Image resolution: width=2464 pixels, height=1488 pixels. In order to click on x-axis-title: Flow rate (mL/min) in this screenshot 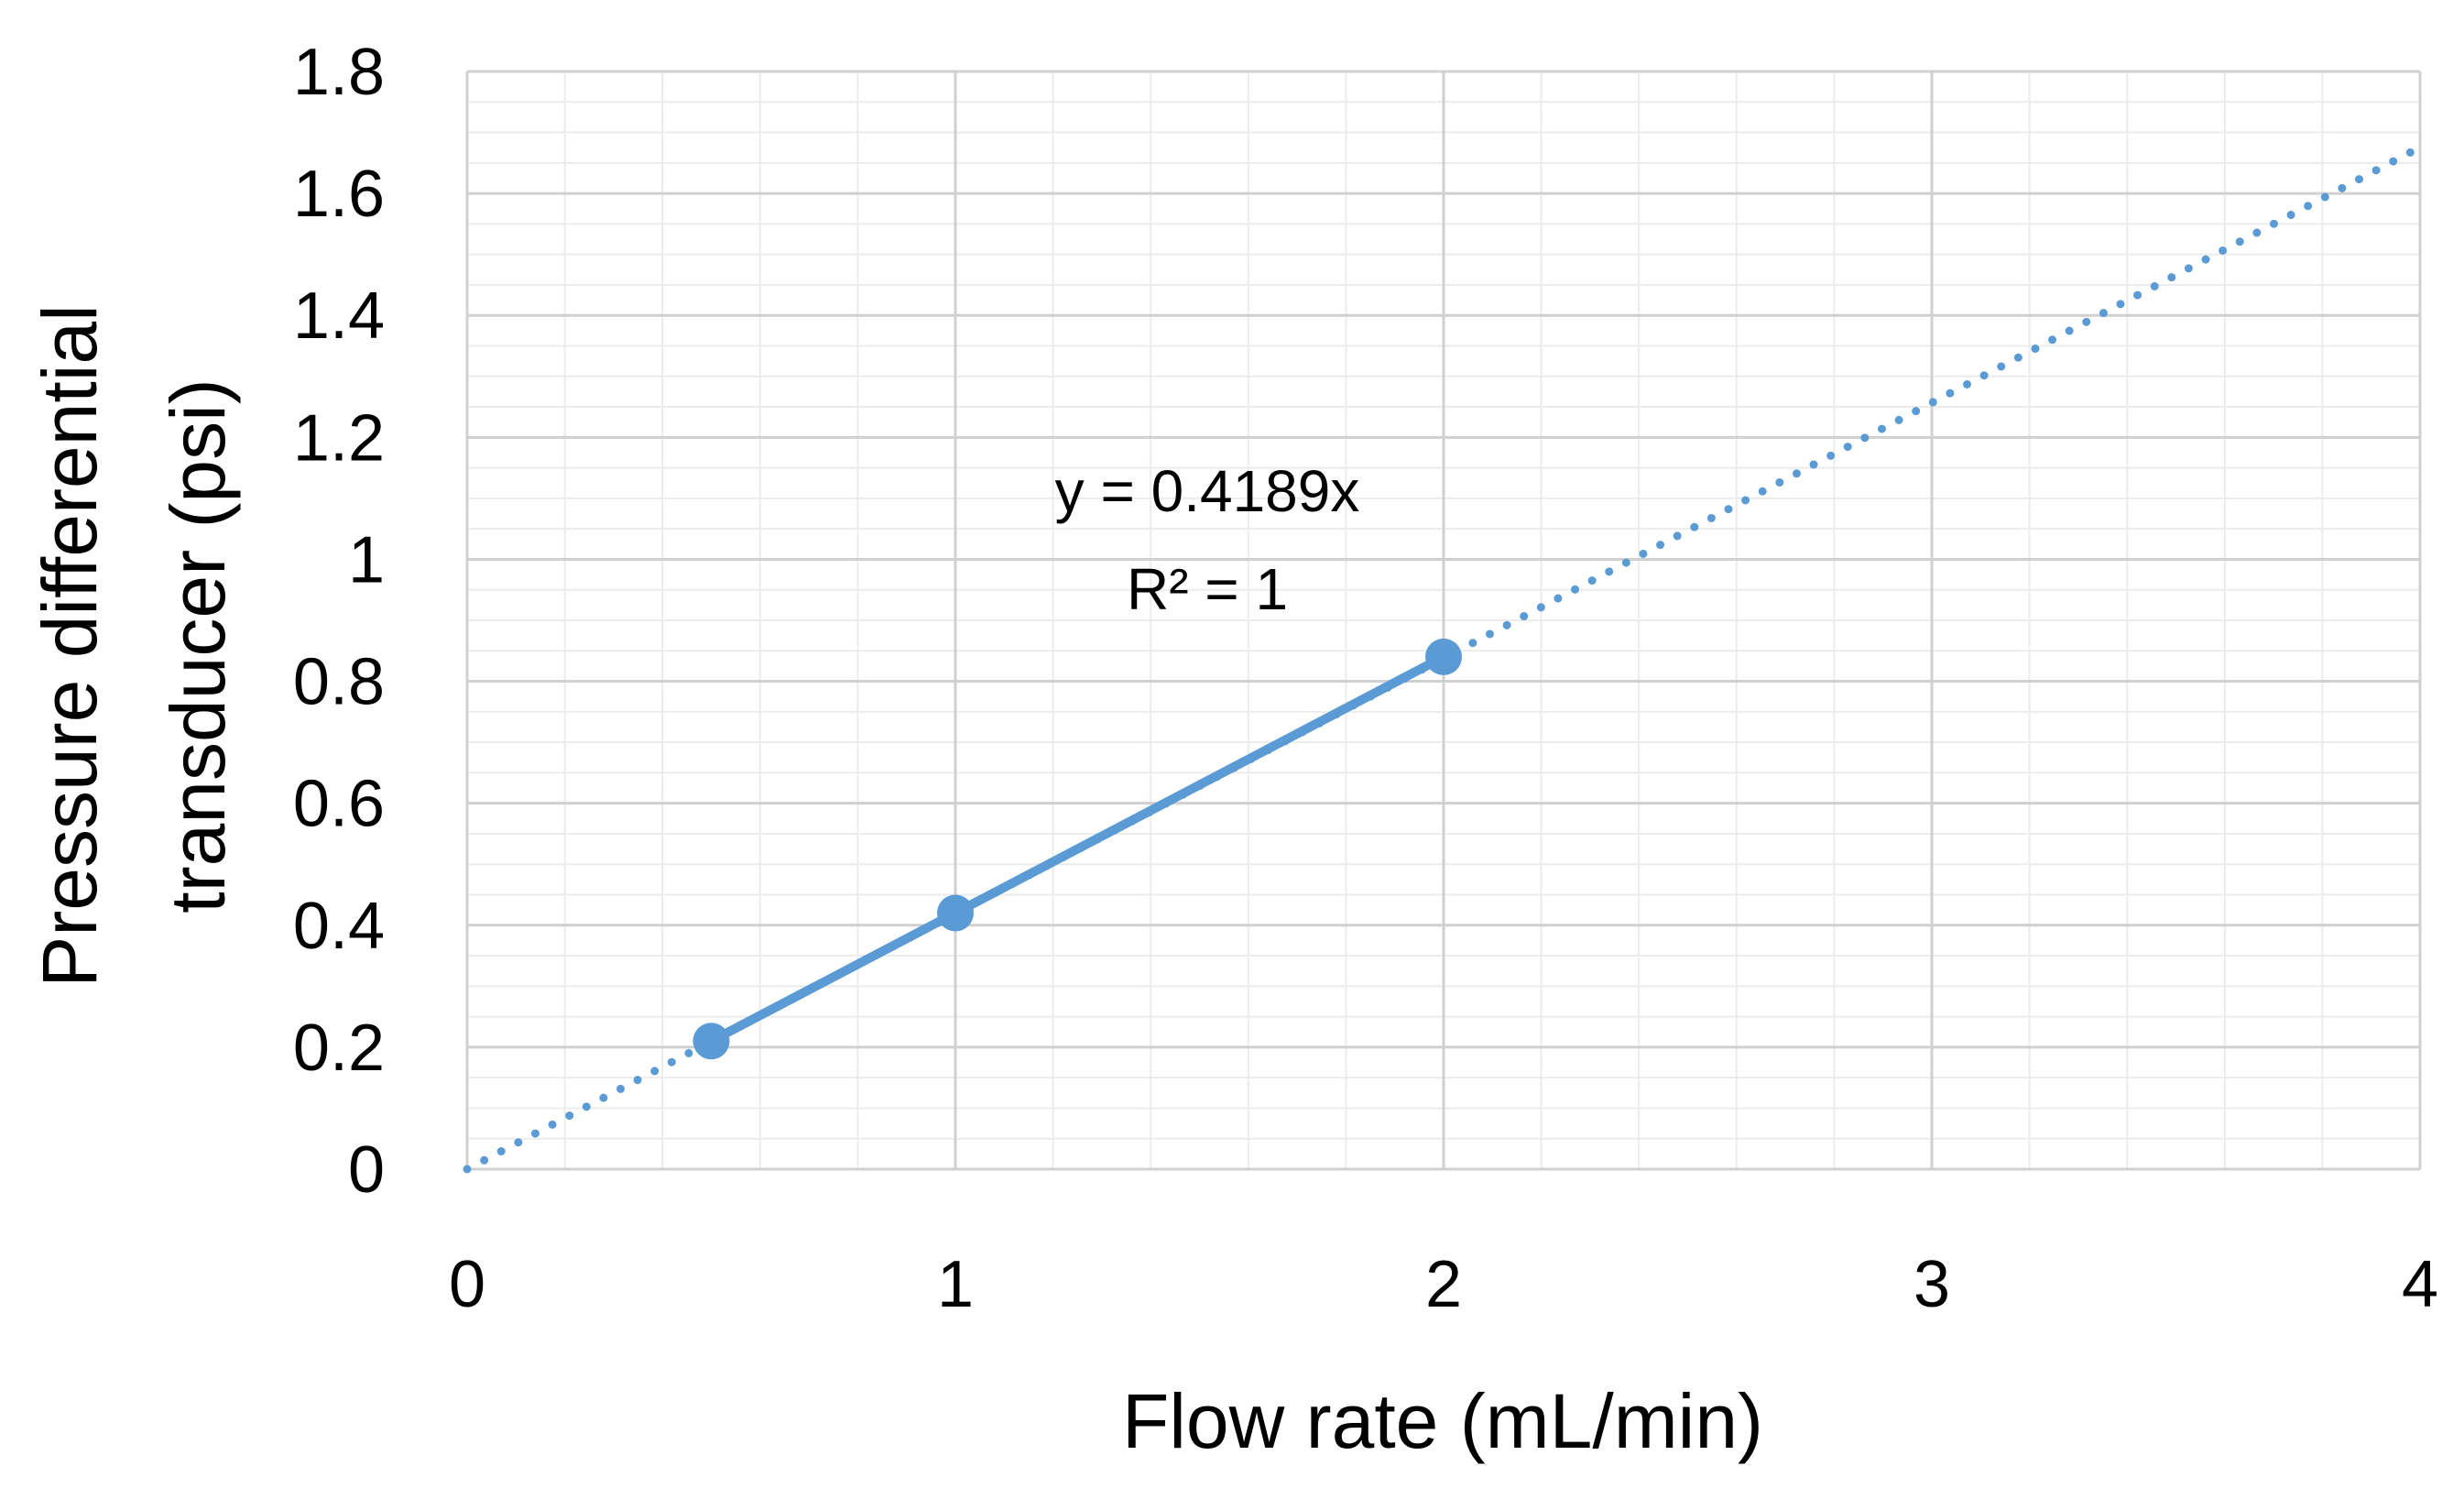, I will do `click(1443, 1421)`.